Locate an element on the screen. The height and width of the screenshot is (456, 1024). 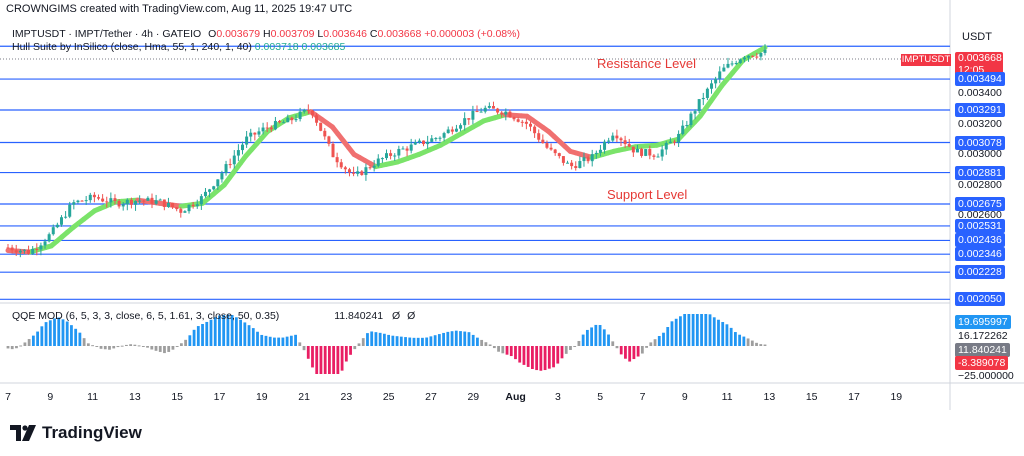
price-label-1: 0.003400 is located at coordinates (980, 93).